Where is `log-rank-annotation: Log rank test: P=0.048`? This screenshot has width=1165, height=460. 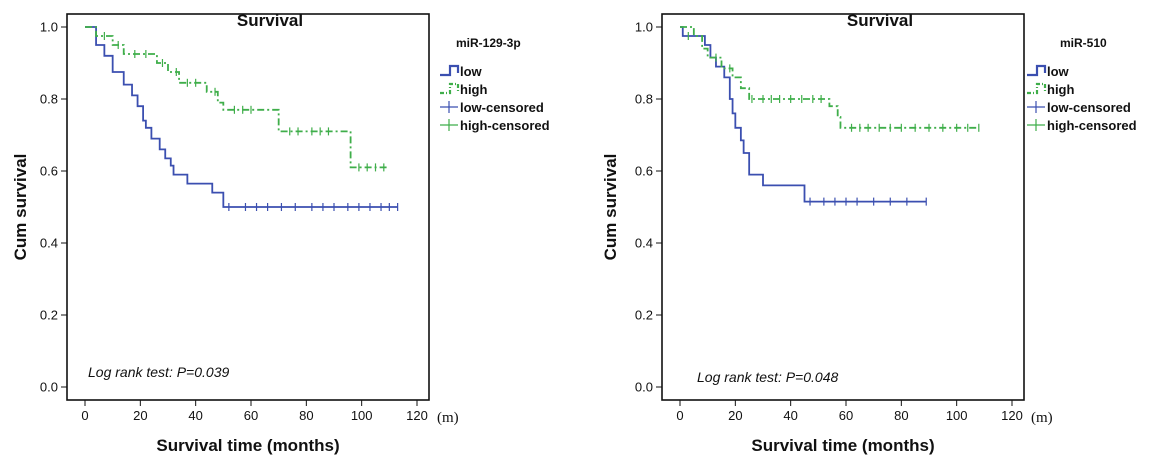 log-rank-annotation: Log rank test: P=0.048 is located at coordinates (767, 377).